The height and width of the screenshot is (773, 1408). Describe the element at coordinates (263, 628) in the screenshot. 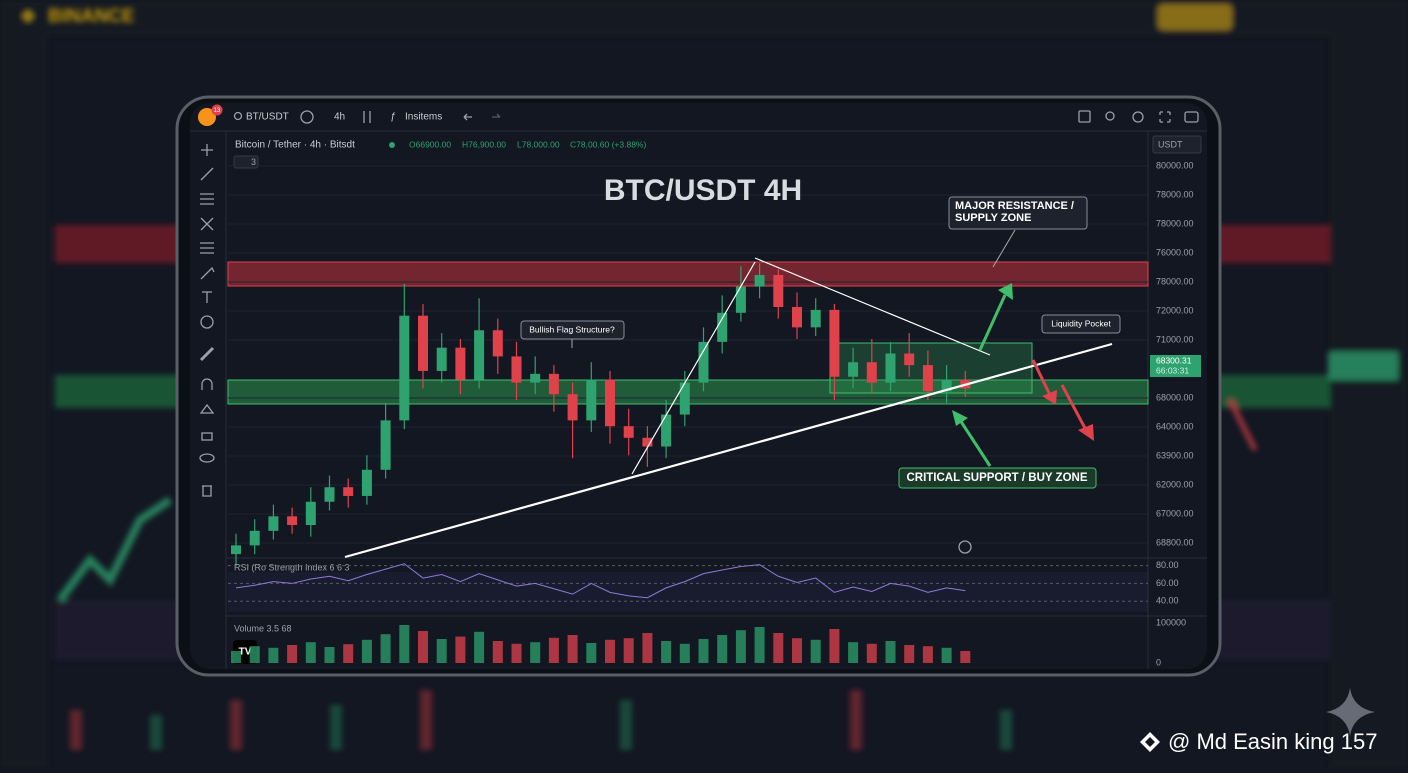

I see `volume-label: Volume 3.5 68` at that location.